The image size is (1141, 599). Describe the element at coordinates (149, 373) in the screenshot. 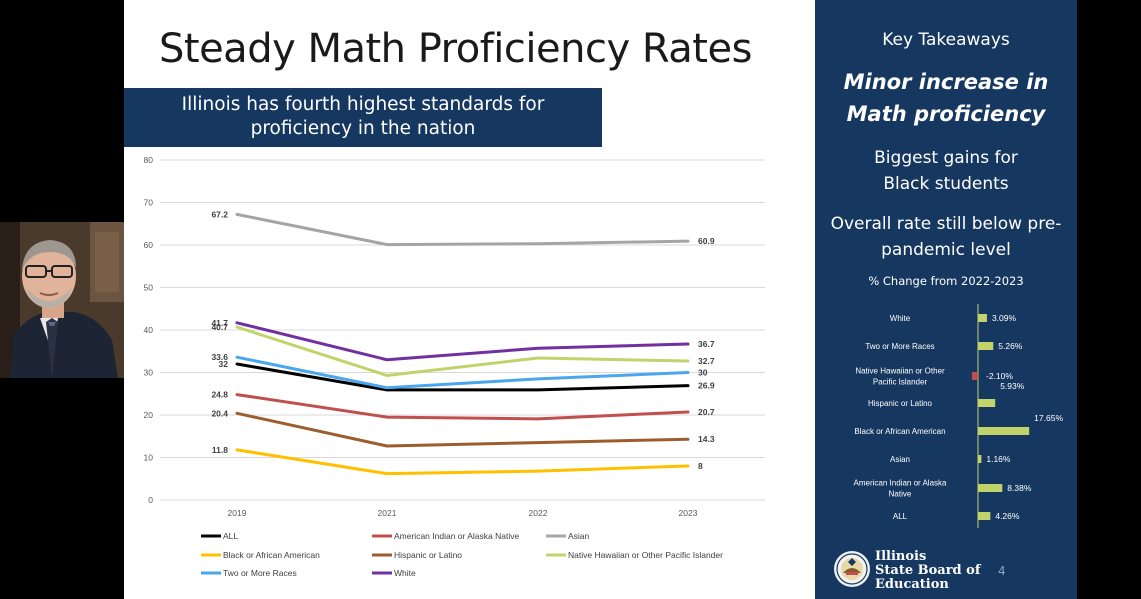

I see `y-tick-label: 30` at that location.